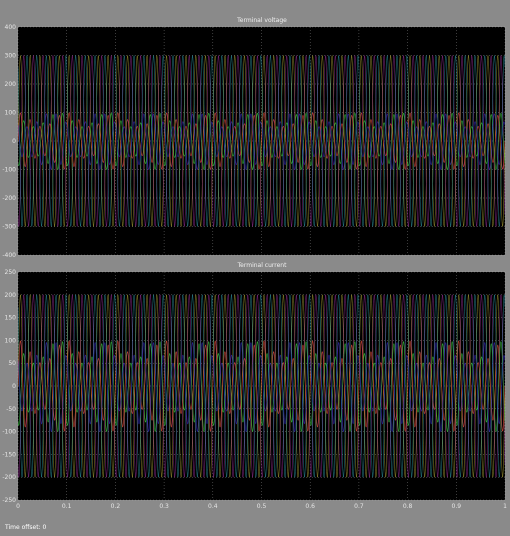 The width and height of the screenshot is (510, 536). I want to click on x-tick-label: 1, so click(505, 506).